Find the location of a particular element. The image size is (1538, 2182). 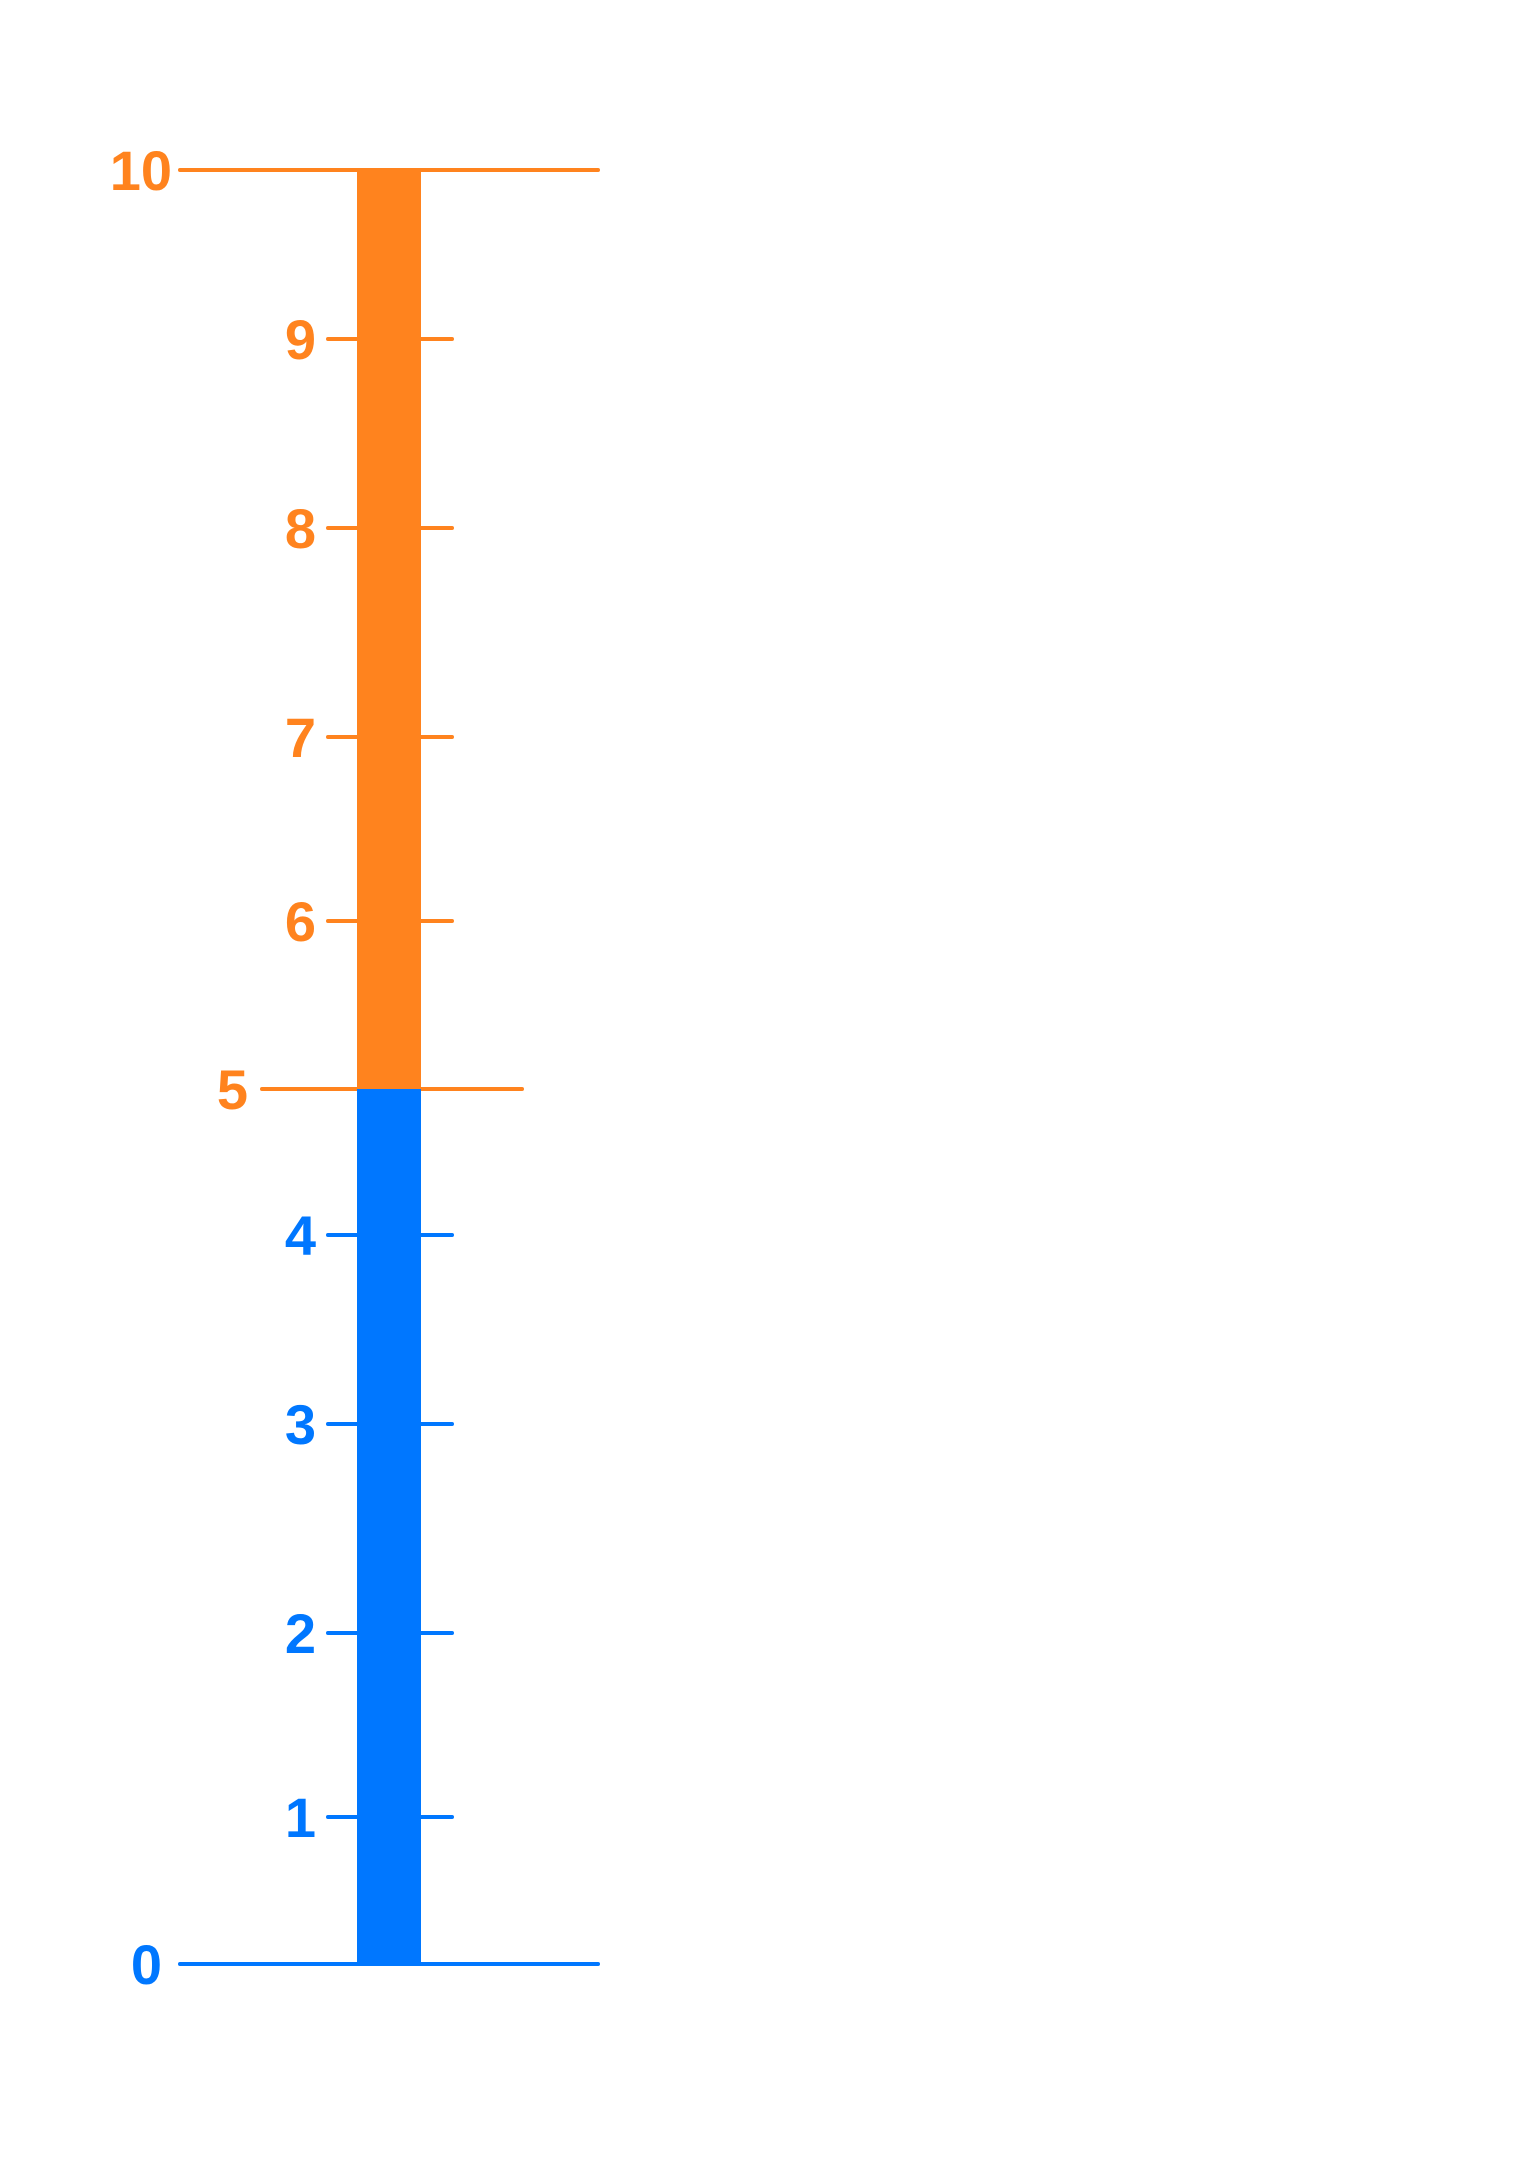

lower-bar-segment is located at coordinates (389, 1526).